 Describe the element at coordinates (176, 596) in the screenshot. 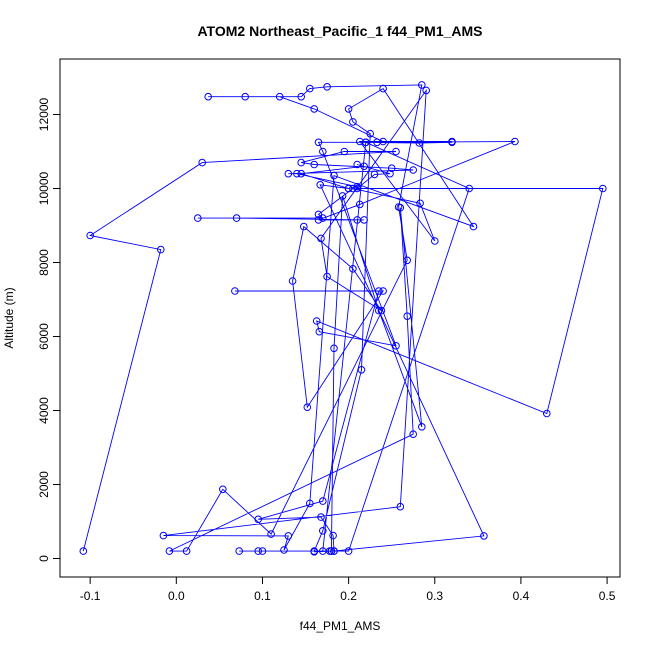

I see `x-tick-label: 0.0` at that location.